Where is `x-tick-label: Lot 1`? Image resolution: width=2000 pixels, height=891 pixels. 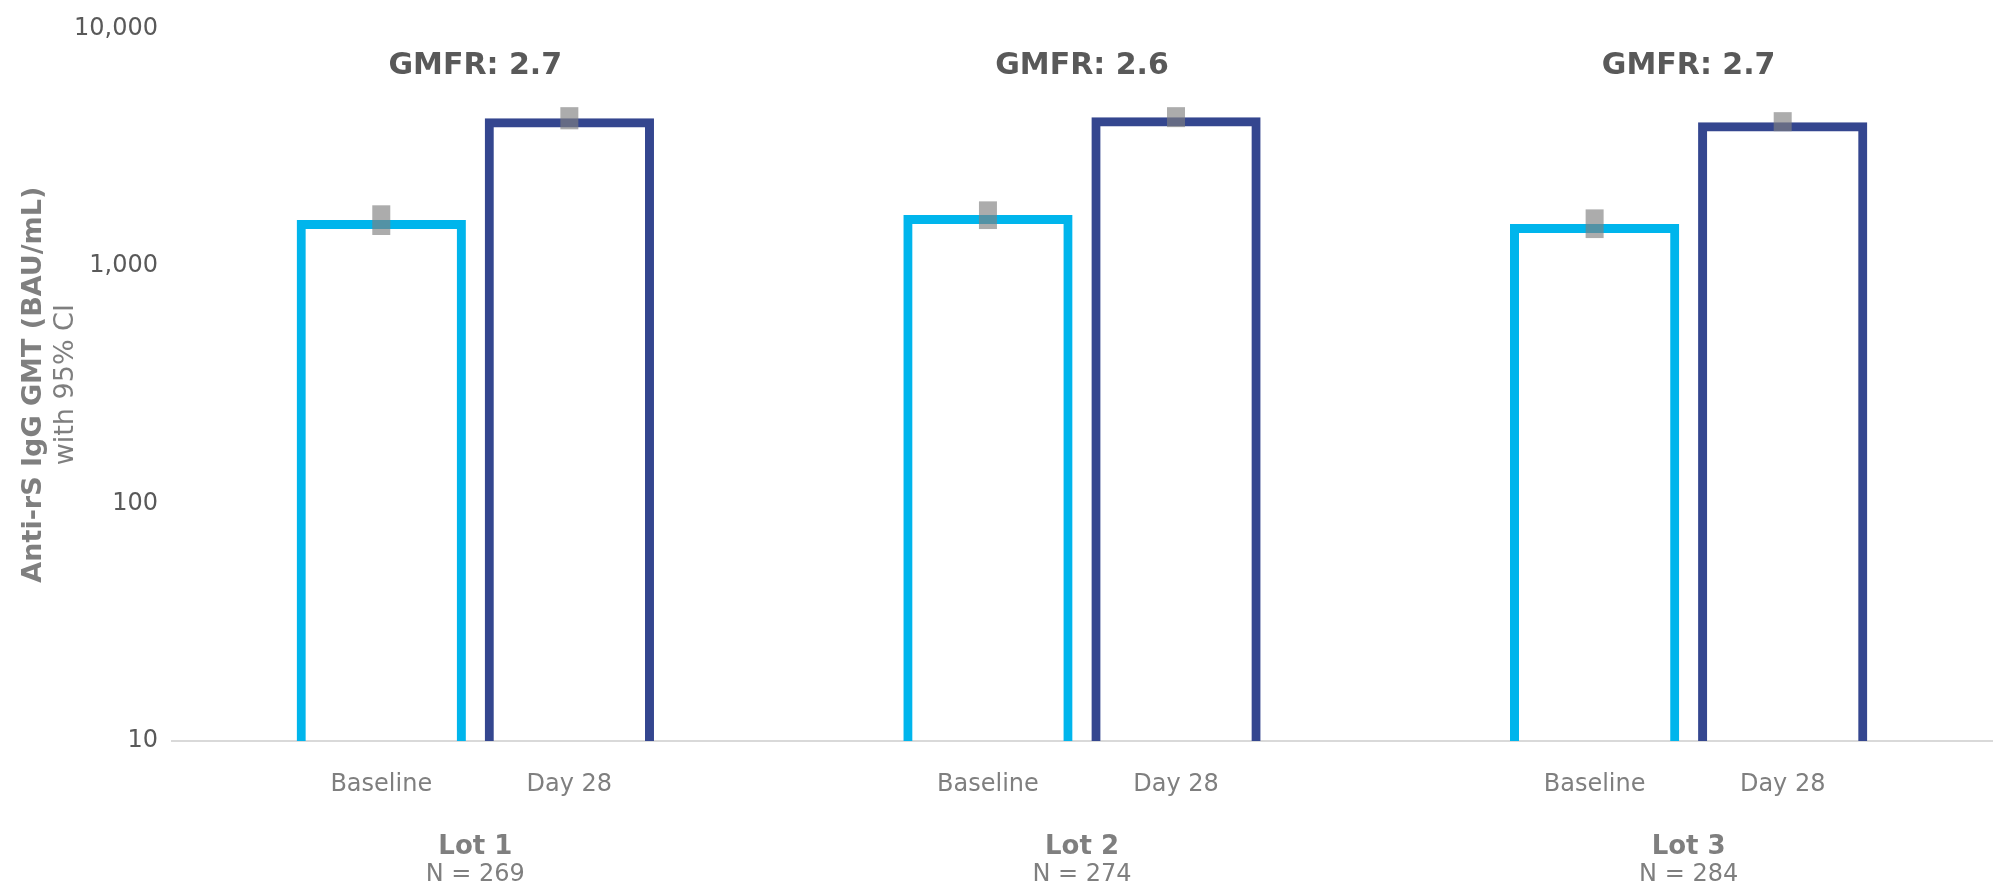
x-tick-label: Lot 1 is located at coordinates (475, 844).